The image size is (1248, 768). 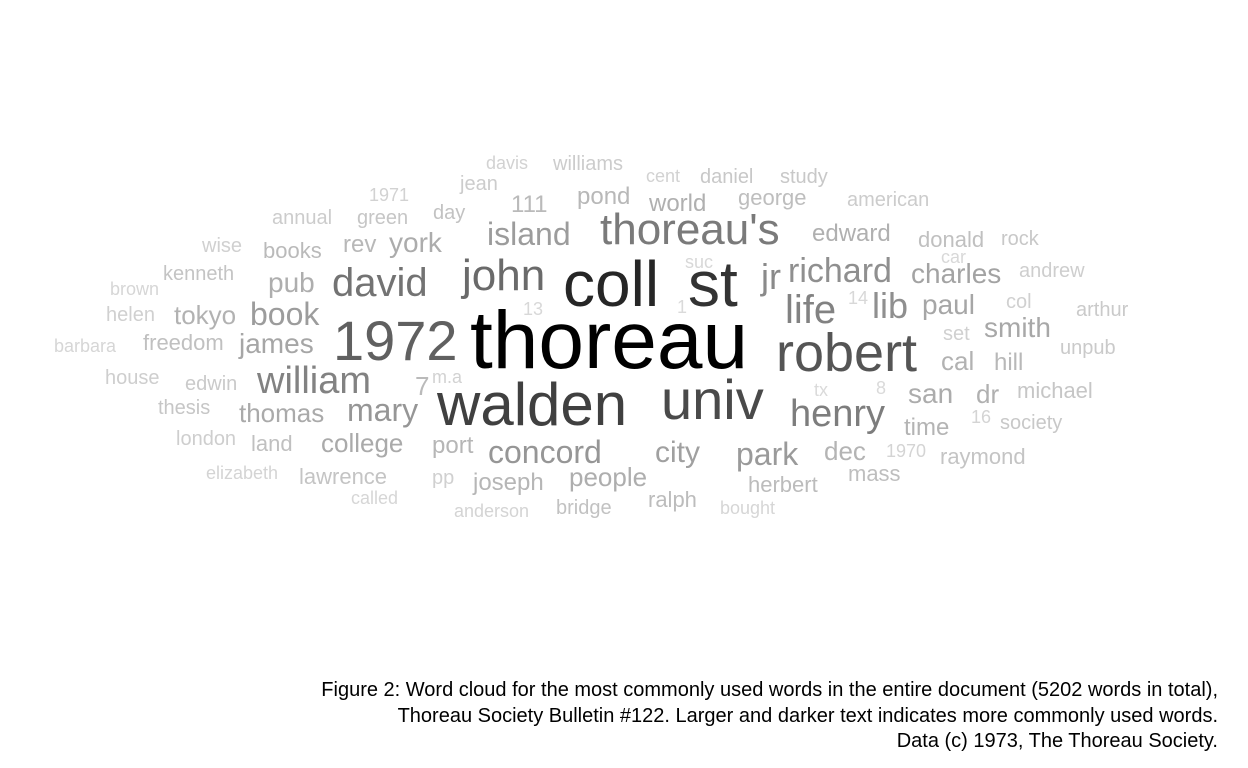 What do you see at coordinates (132, 378) in the screenshot?
I see `cloud-word: house` at bounding box center [132, 378].